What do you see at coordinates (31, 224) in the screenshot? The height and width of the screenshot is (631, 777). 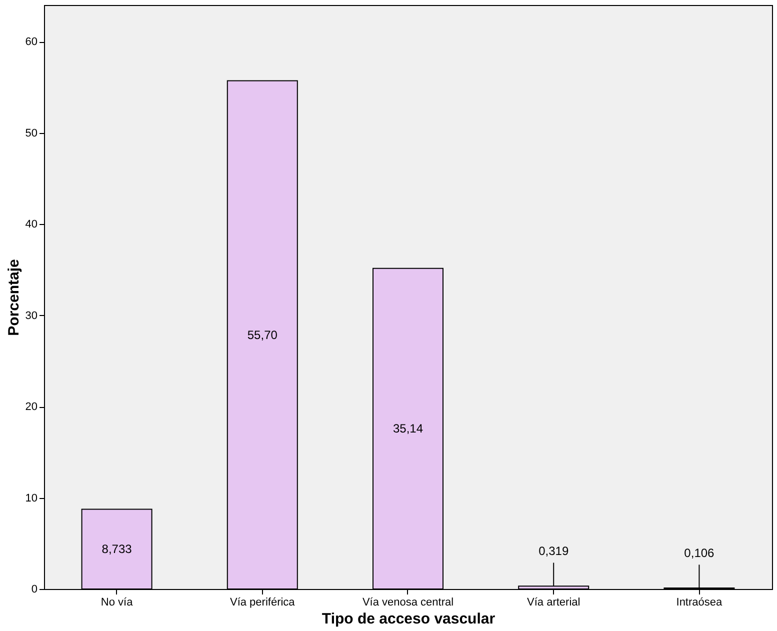 I see `y-tick-label: 40` at bounding box center [31, 224].